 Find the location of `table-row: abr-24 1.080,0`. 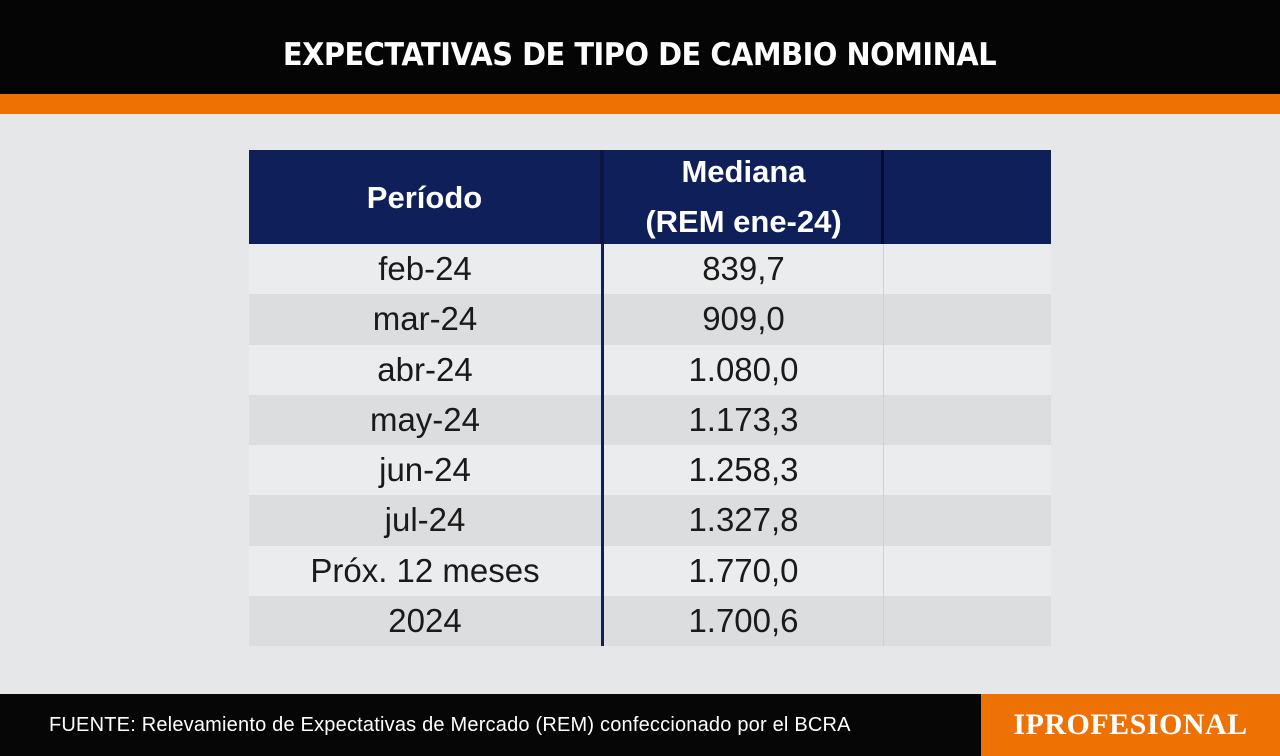

table-row: abr-24 1.080,0 is located at coordinates (650, 369).